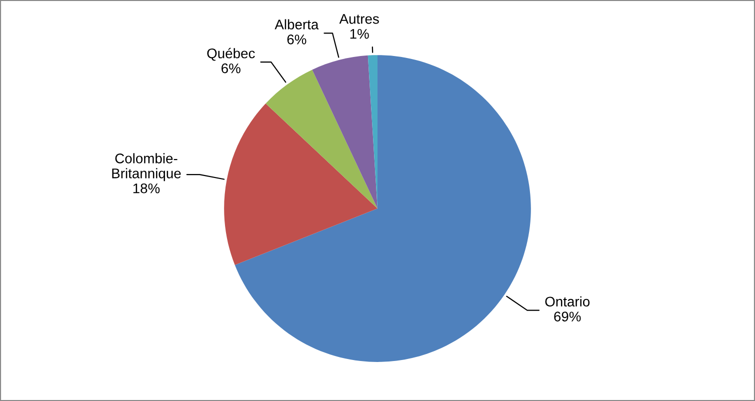 The width and height of the screenshot is (755, 401). What do you see at coordinates (567, 301) in the screenshot?
I see `slice-label: Ontario` at bounding box center [567, 301].